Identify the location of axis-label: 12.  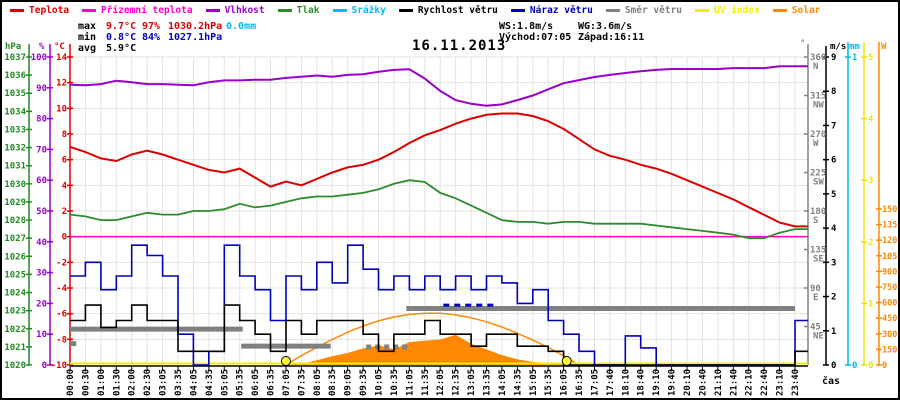
(61, 84).